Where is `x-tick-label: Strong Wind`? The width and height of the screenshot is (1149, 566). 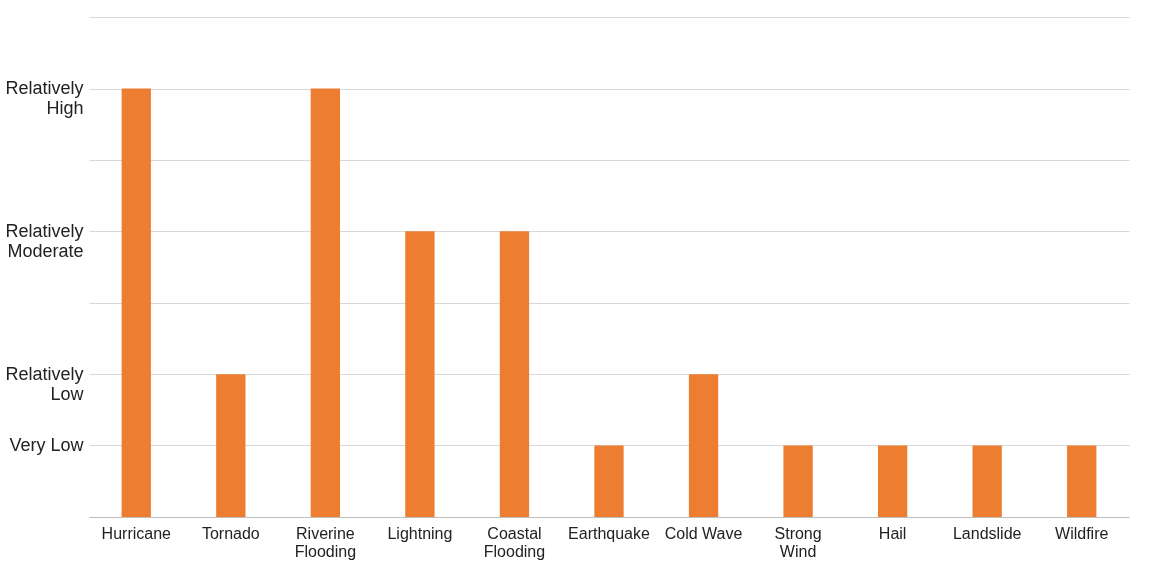 x-tick-label: Strong Wind is located at coordinates (798, 542).